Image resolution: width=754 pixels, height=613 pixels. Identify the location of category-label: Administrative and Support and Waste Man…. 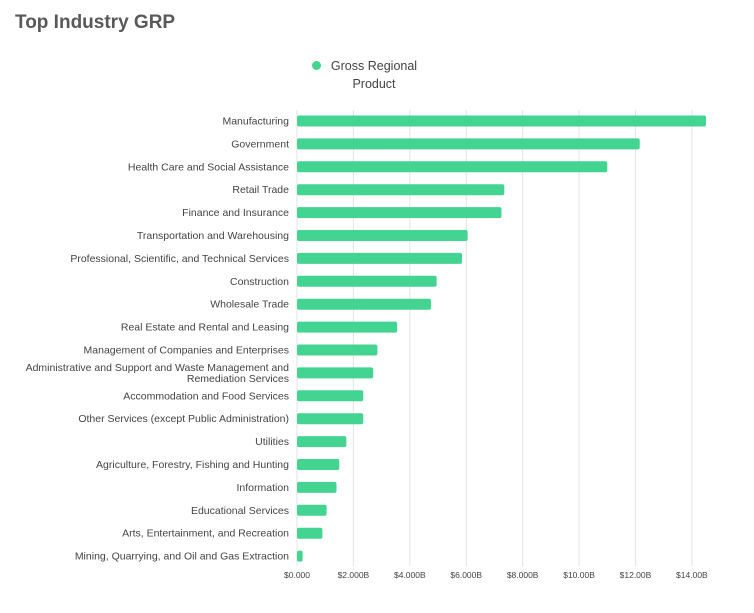
(158, 368).